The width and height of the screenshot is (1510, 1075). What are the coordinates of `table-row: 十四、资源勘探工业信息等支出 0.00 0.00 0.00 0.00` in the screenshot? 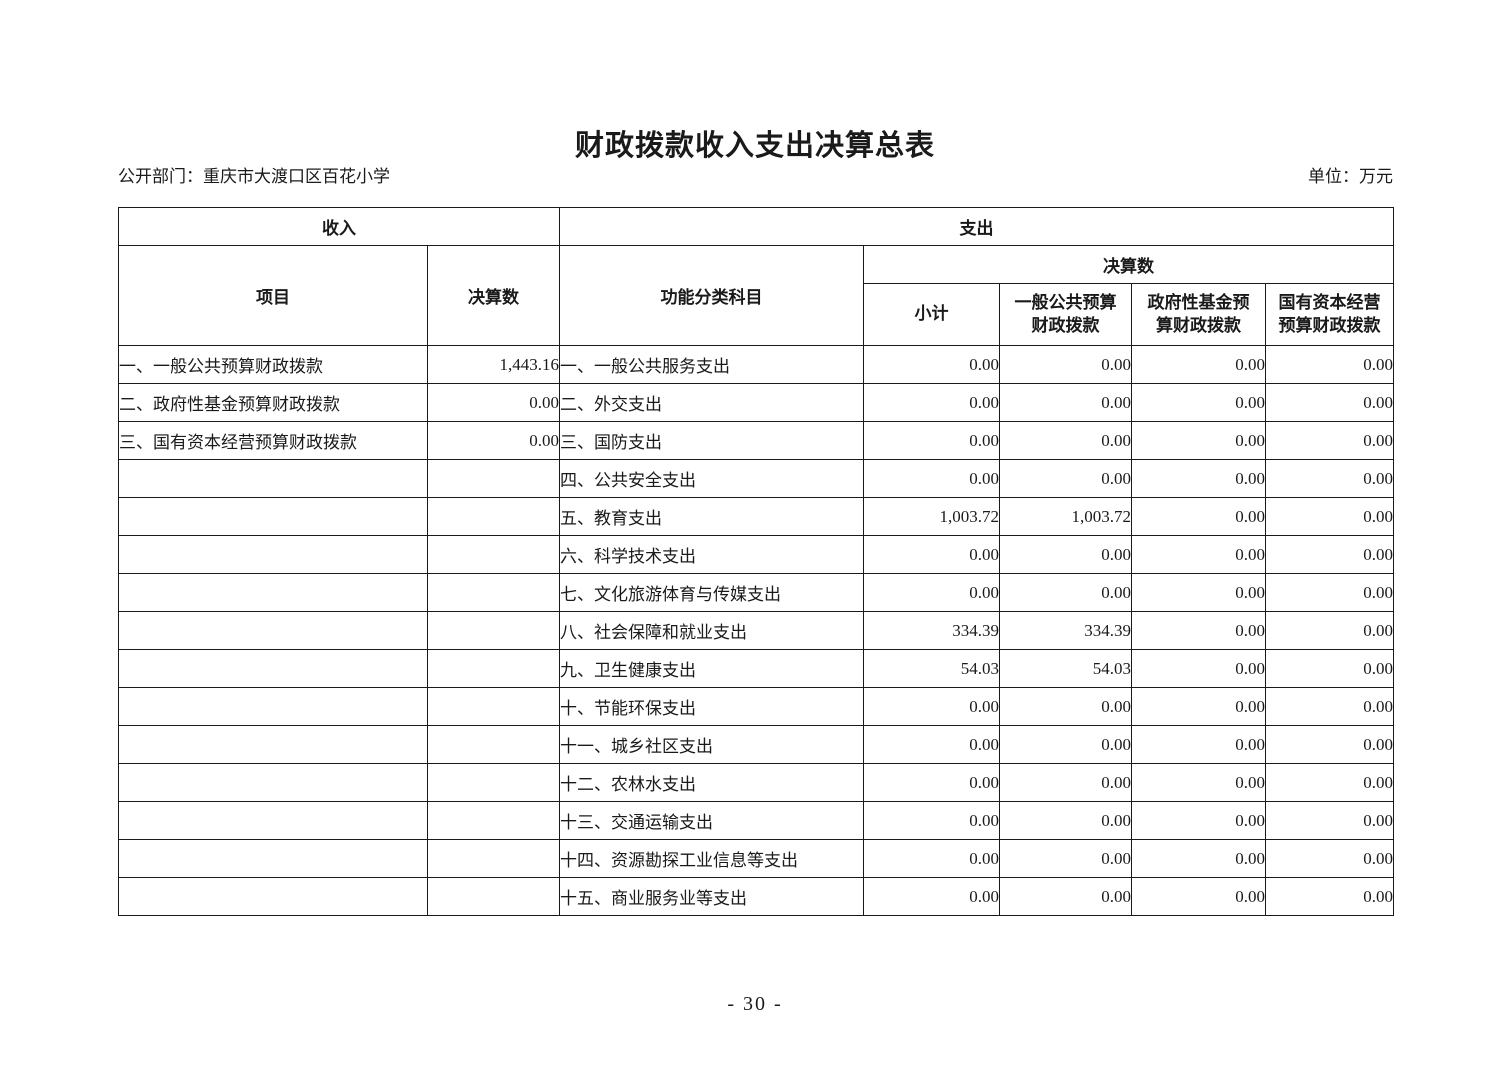 It's located at (756, 858).